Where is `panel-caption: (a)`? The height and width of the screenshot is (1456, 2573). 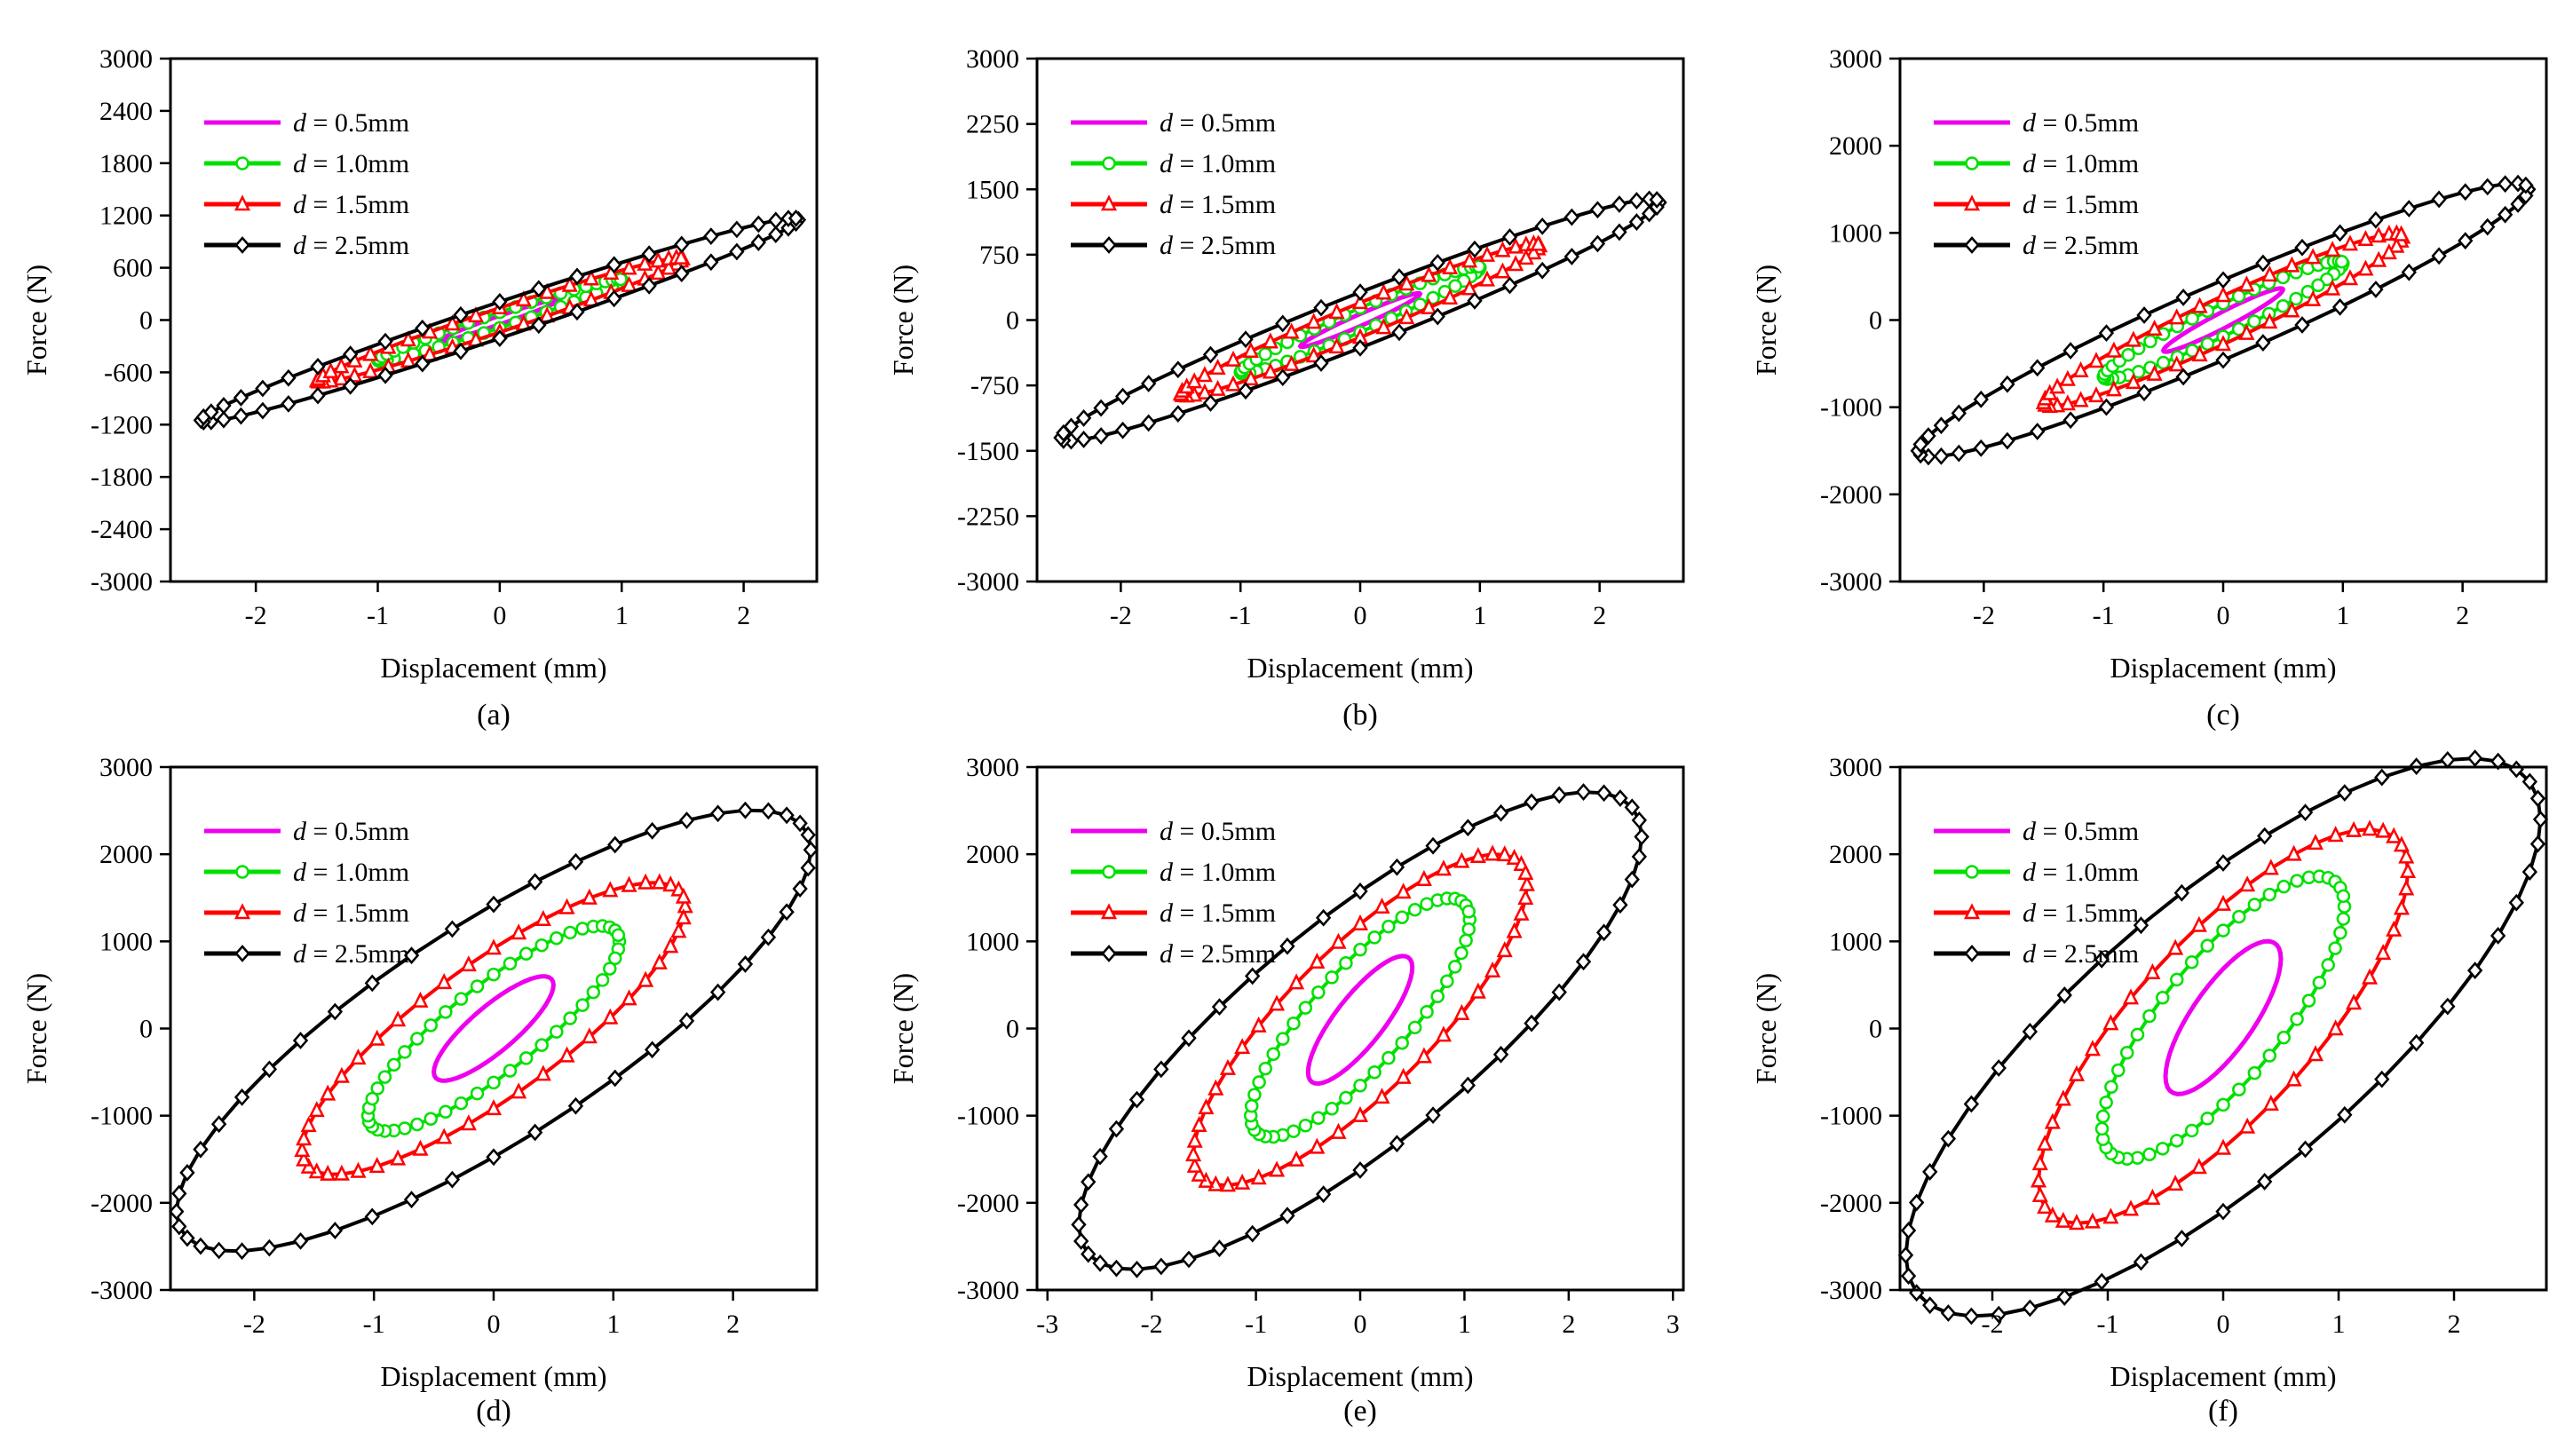
panel-caption: (a) is located at coordinates (494, 715).